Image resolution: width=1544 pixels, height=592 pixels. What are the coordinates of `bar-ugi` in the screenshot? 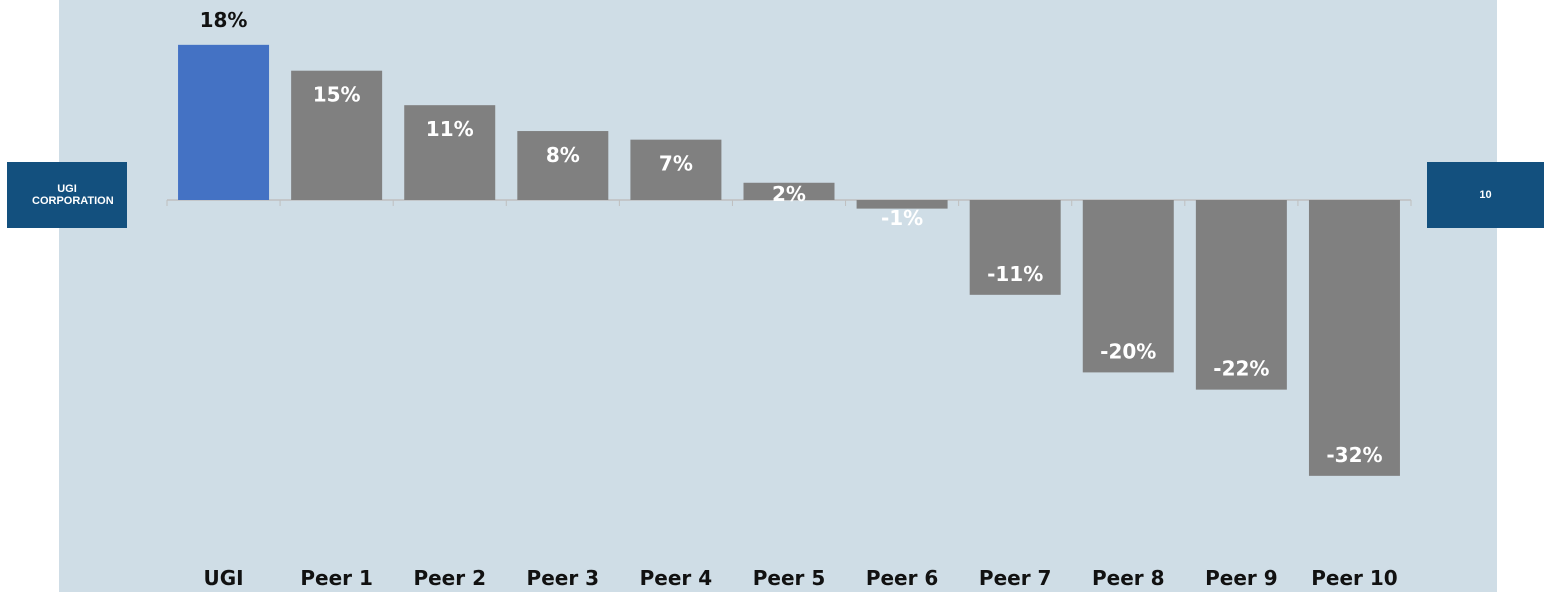 It's located at (224, 122).